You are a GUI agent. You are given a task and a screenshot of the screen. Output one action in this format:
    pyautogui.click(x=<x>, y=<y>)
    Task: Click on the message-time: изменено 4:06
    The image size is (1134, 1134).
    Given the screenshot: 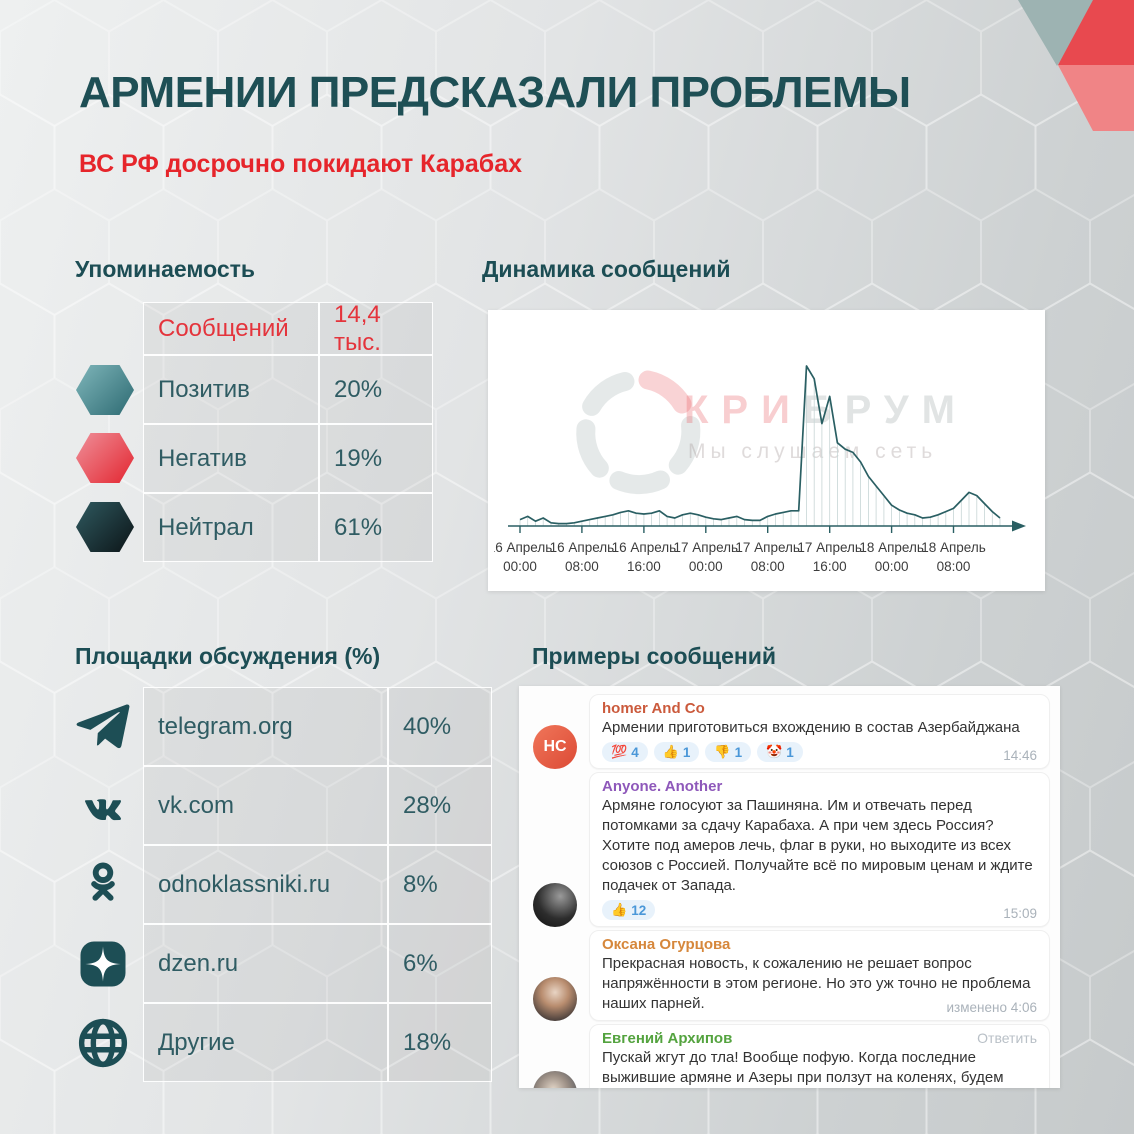 What is the action you would take?
    pyautogui.click(x=991, y=1007)
    